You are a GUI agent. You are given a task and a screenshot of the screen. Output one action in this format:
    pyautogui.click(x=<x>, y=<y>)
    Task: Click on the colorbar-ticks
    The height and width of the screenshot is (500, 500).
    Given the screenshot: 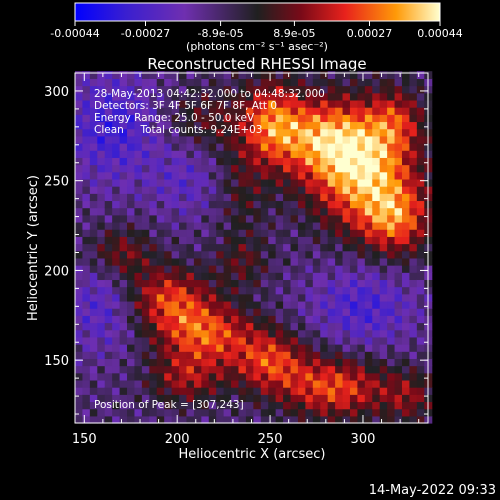 What is the action you would take?
    pyautogui.click(x=257, y=23)
    